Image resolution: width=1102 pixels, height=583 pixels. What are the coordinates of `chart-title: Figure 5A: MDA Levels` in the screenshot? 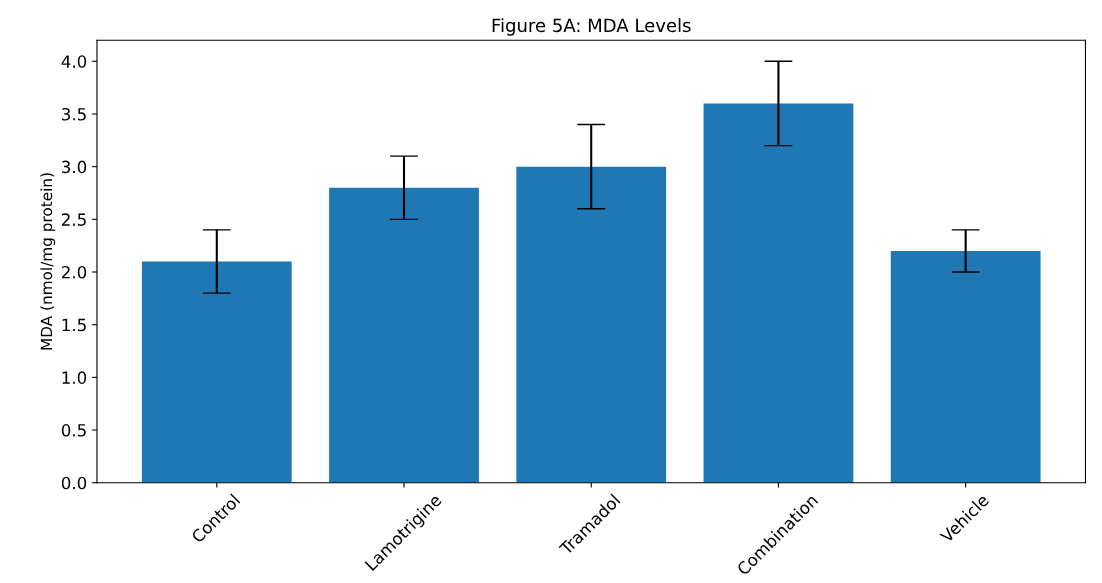 It's located at (591, 27).